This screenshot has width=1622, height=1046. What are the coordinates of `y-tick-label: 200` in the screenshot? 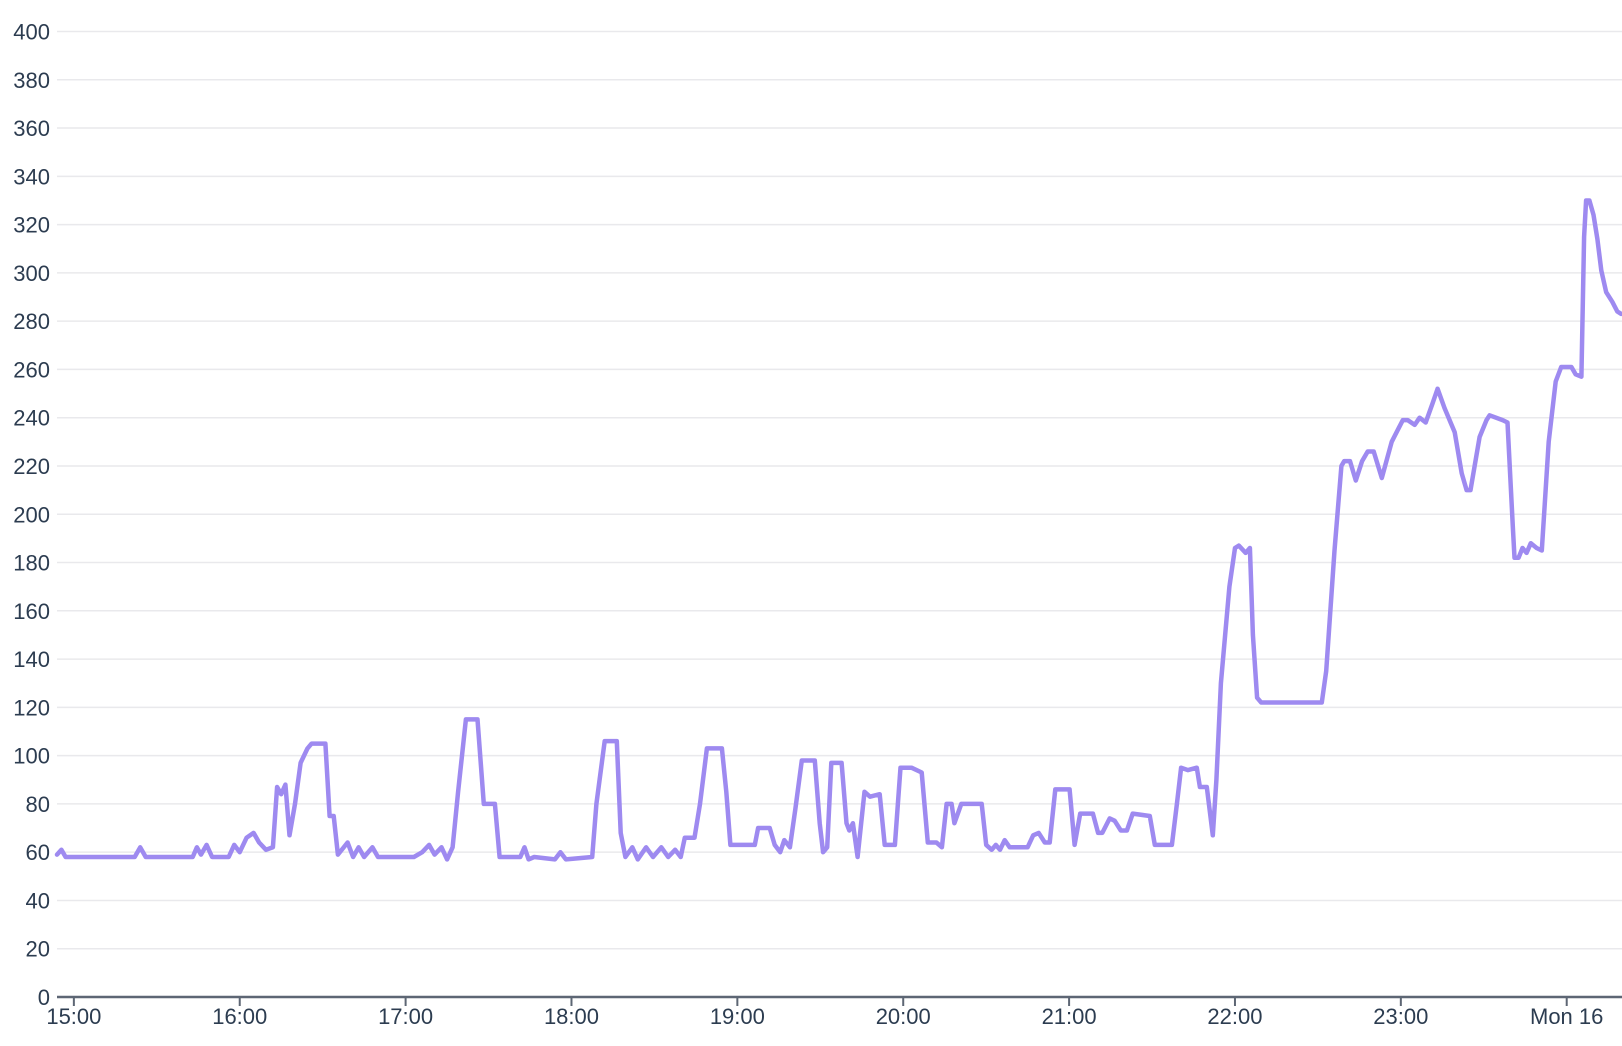 It's located at (31, 514).